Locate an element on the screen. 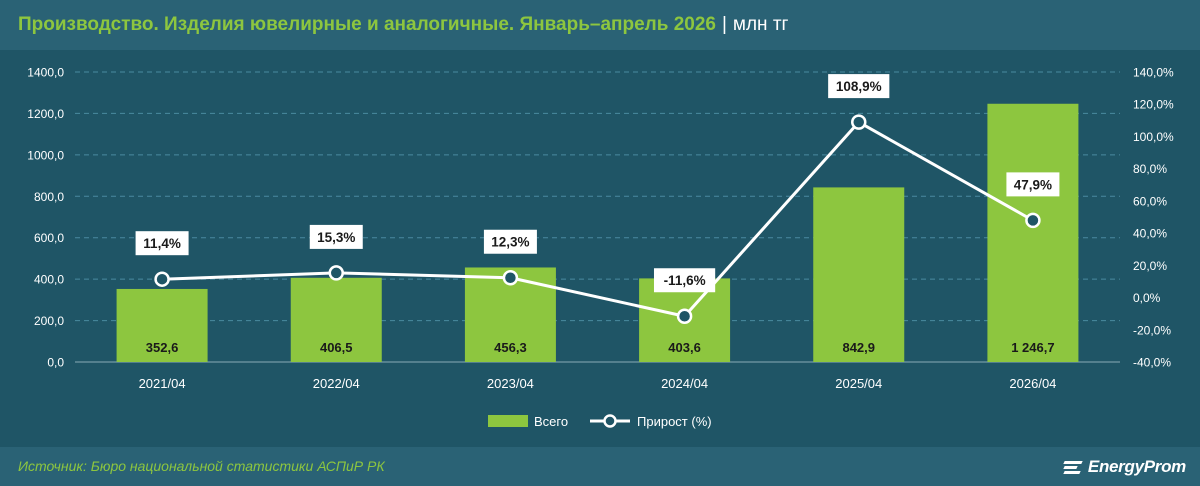 The height and width of the screenshot is (486, 1200). y-right-tick-label: 120,0% is located at coordinates (1153, 105).